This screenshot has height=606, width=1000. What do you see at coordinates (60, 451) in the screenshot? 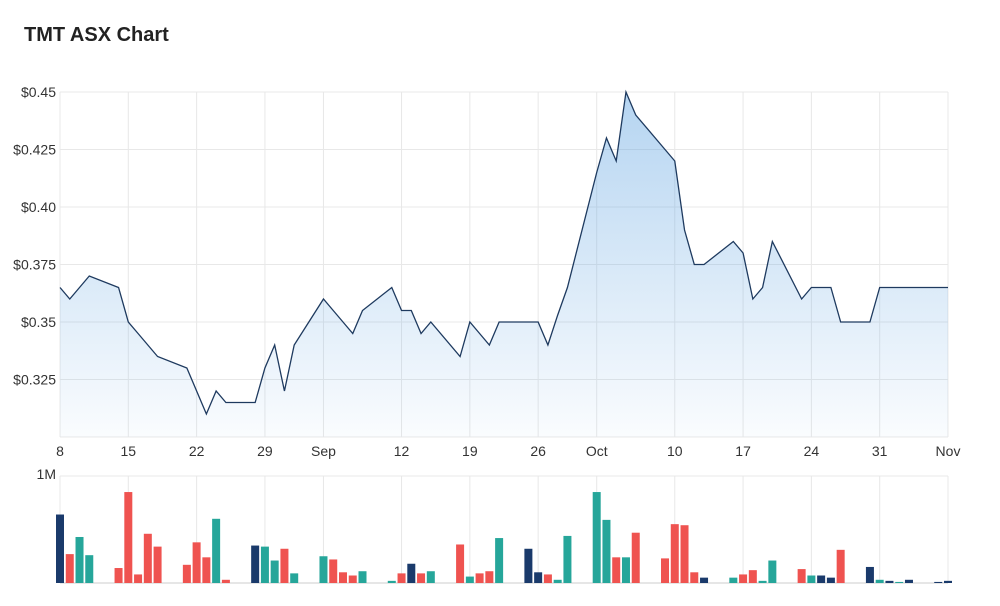
I see `x-tick-label: 8` at bounding box center [60, 451].